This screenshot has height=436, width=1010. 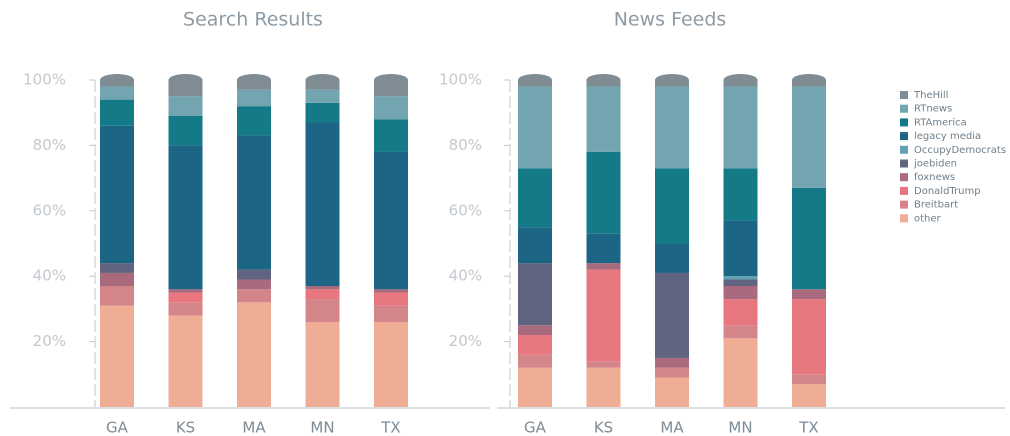 What do you see at coordinates (49, 145) in the screenshot?
I see `y-tick-label: 80%` at bounding box center [49, 145].